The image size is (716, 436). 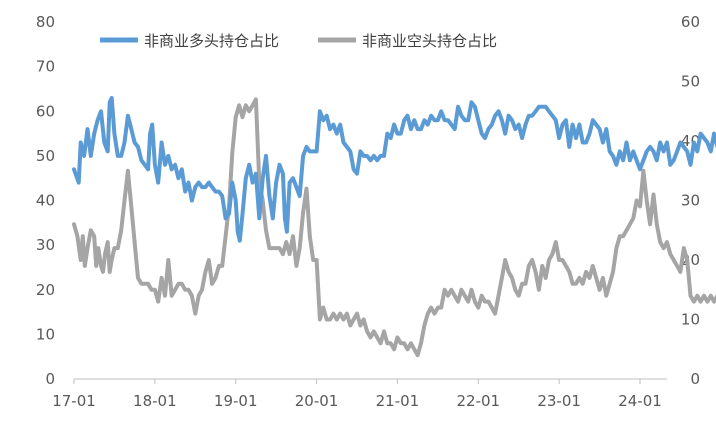 I want to click on left-axis-tick-label: 80, so click(x=45, y=22).